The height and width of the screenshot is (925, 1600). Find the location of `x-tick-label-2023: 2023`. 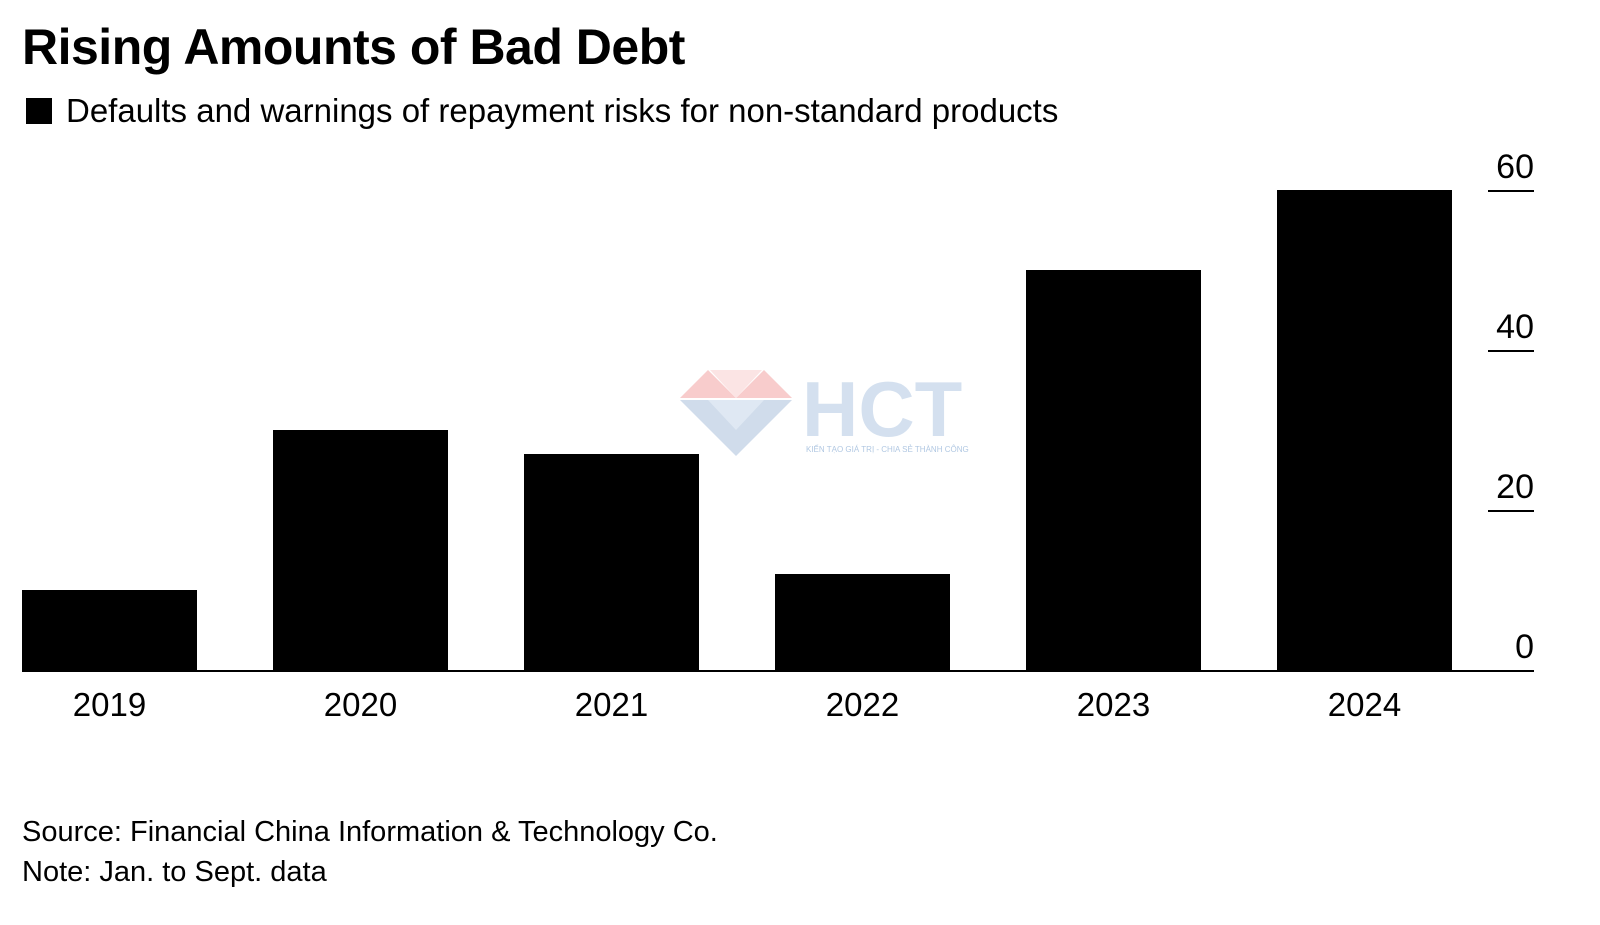

x-tick-label-2023: 2023 is located at coordinates (1113, 704).